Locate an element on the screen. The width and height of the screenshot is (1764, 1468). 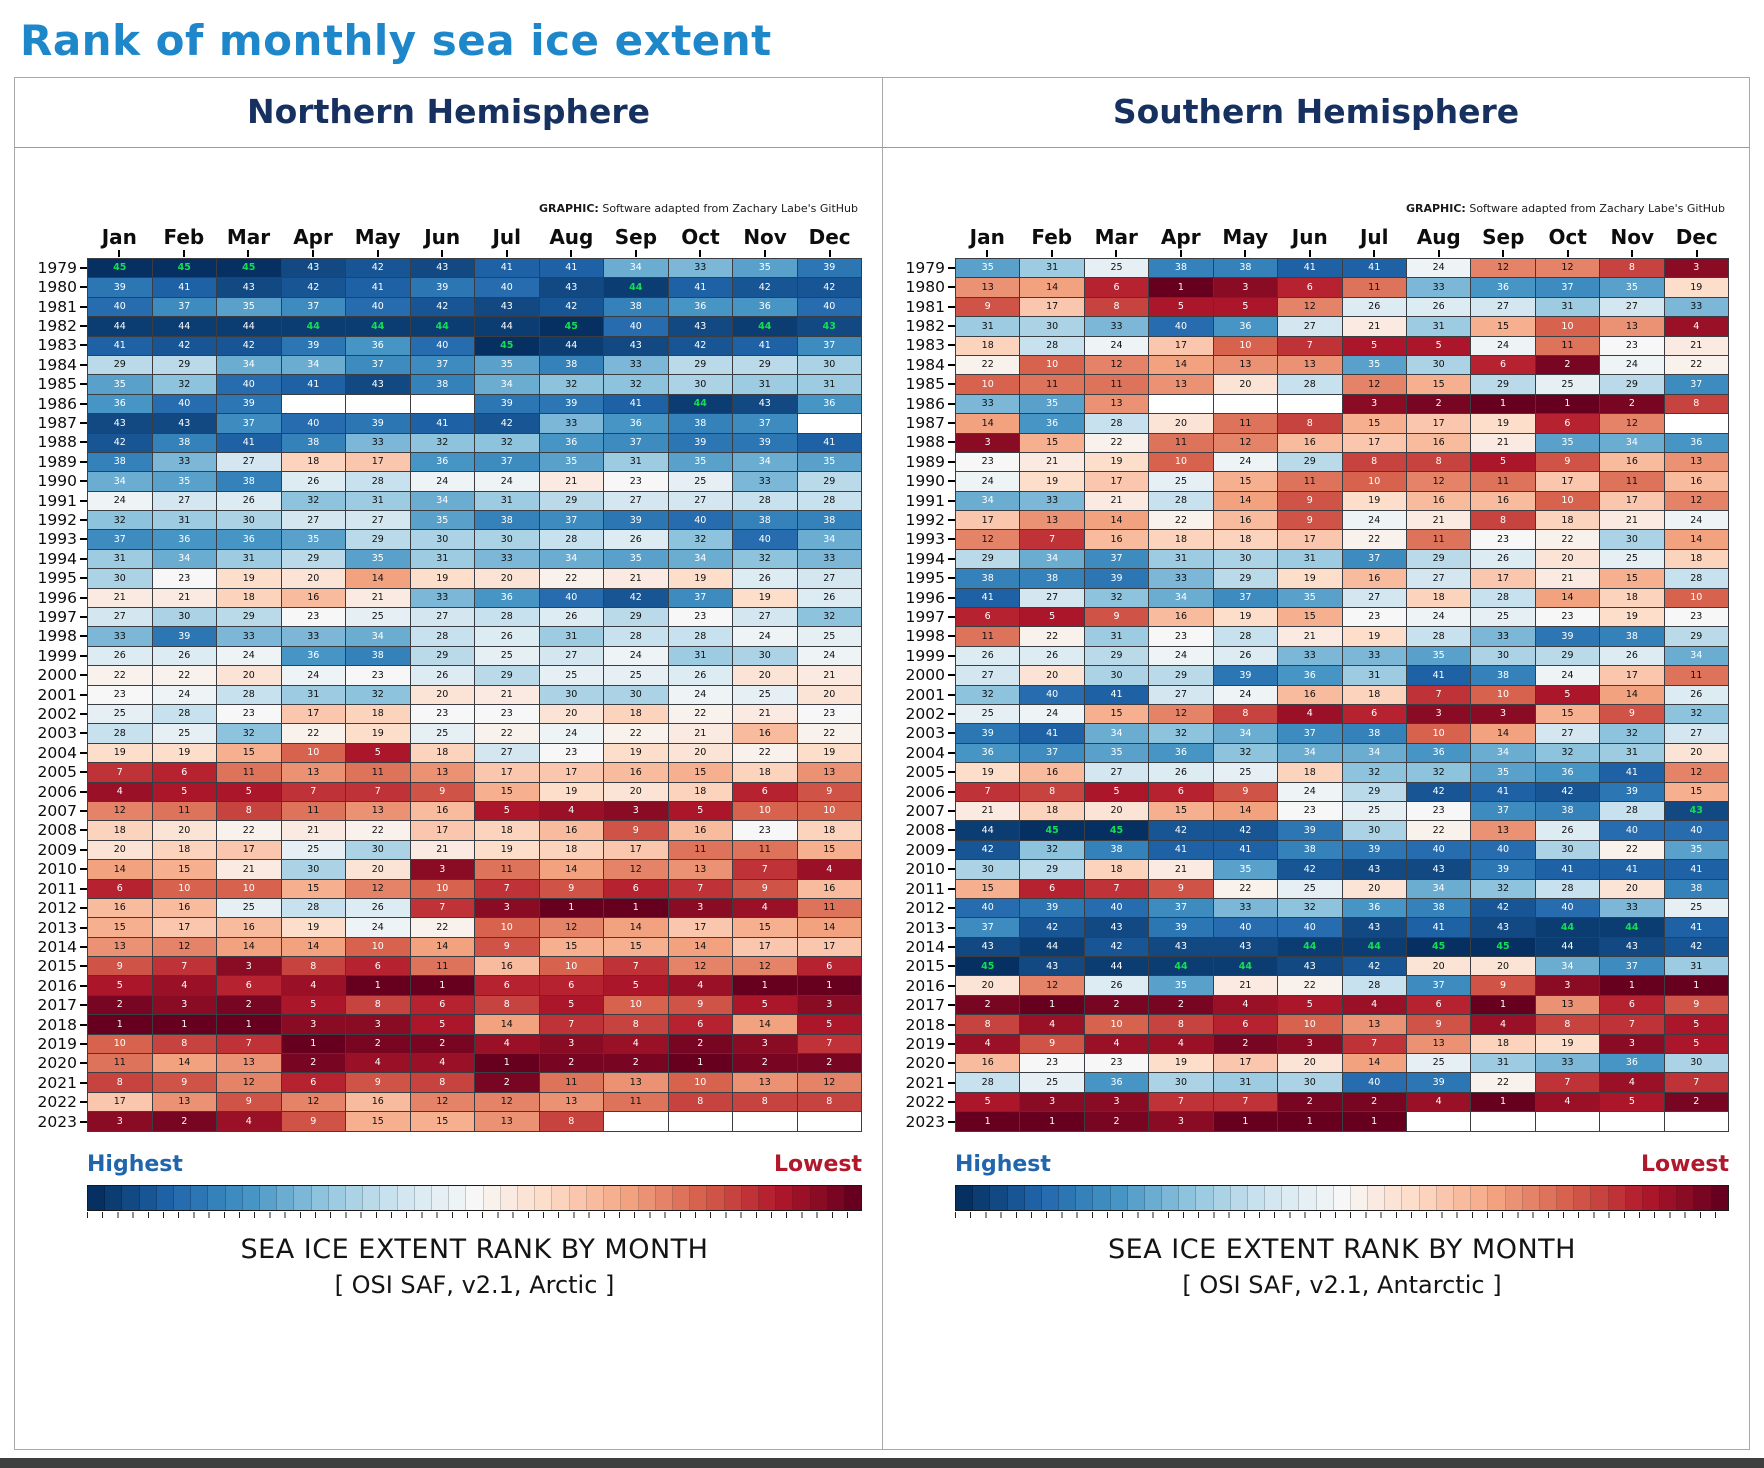
year-label: 2020 is located at coordinates (55, 1063).